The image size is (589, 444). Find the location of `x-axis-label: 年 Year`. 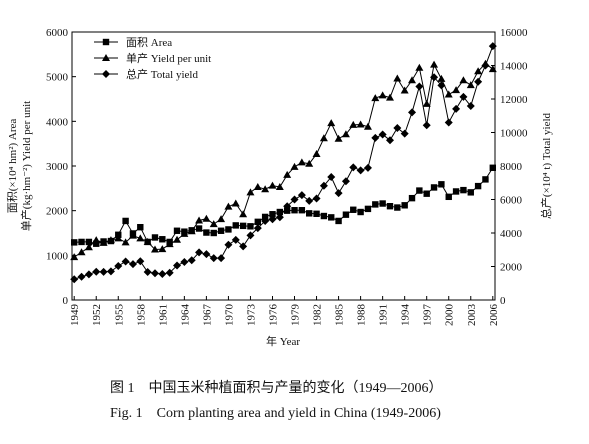

x-axis-label: 年 Year is located at coordinates (283, 341).